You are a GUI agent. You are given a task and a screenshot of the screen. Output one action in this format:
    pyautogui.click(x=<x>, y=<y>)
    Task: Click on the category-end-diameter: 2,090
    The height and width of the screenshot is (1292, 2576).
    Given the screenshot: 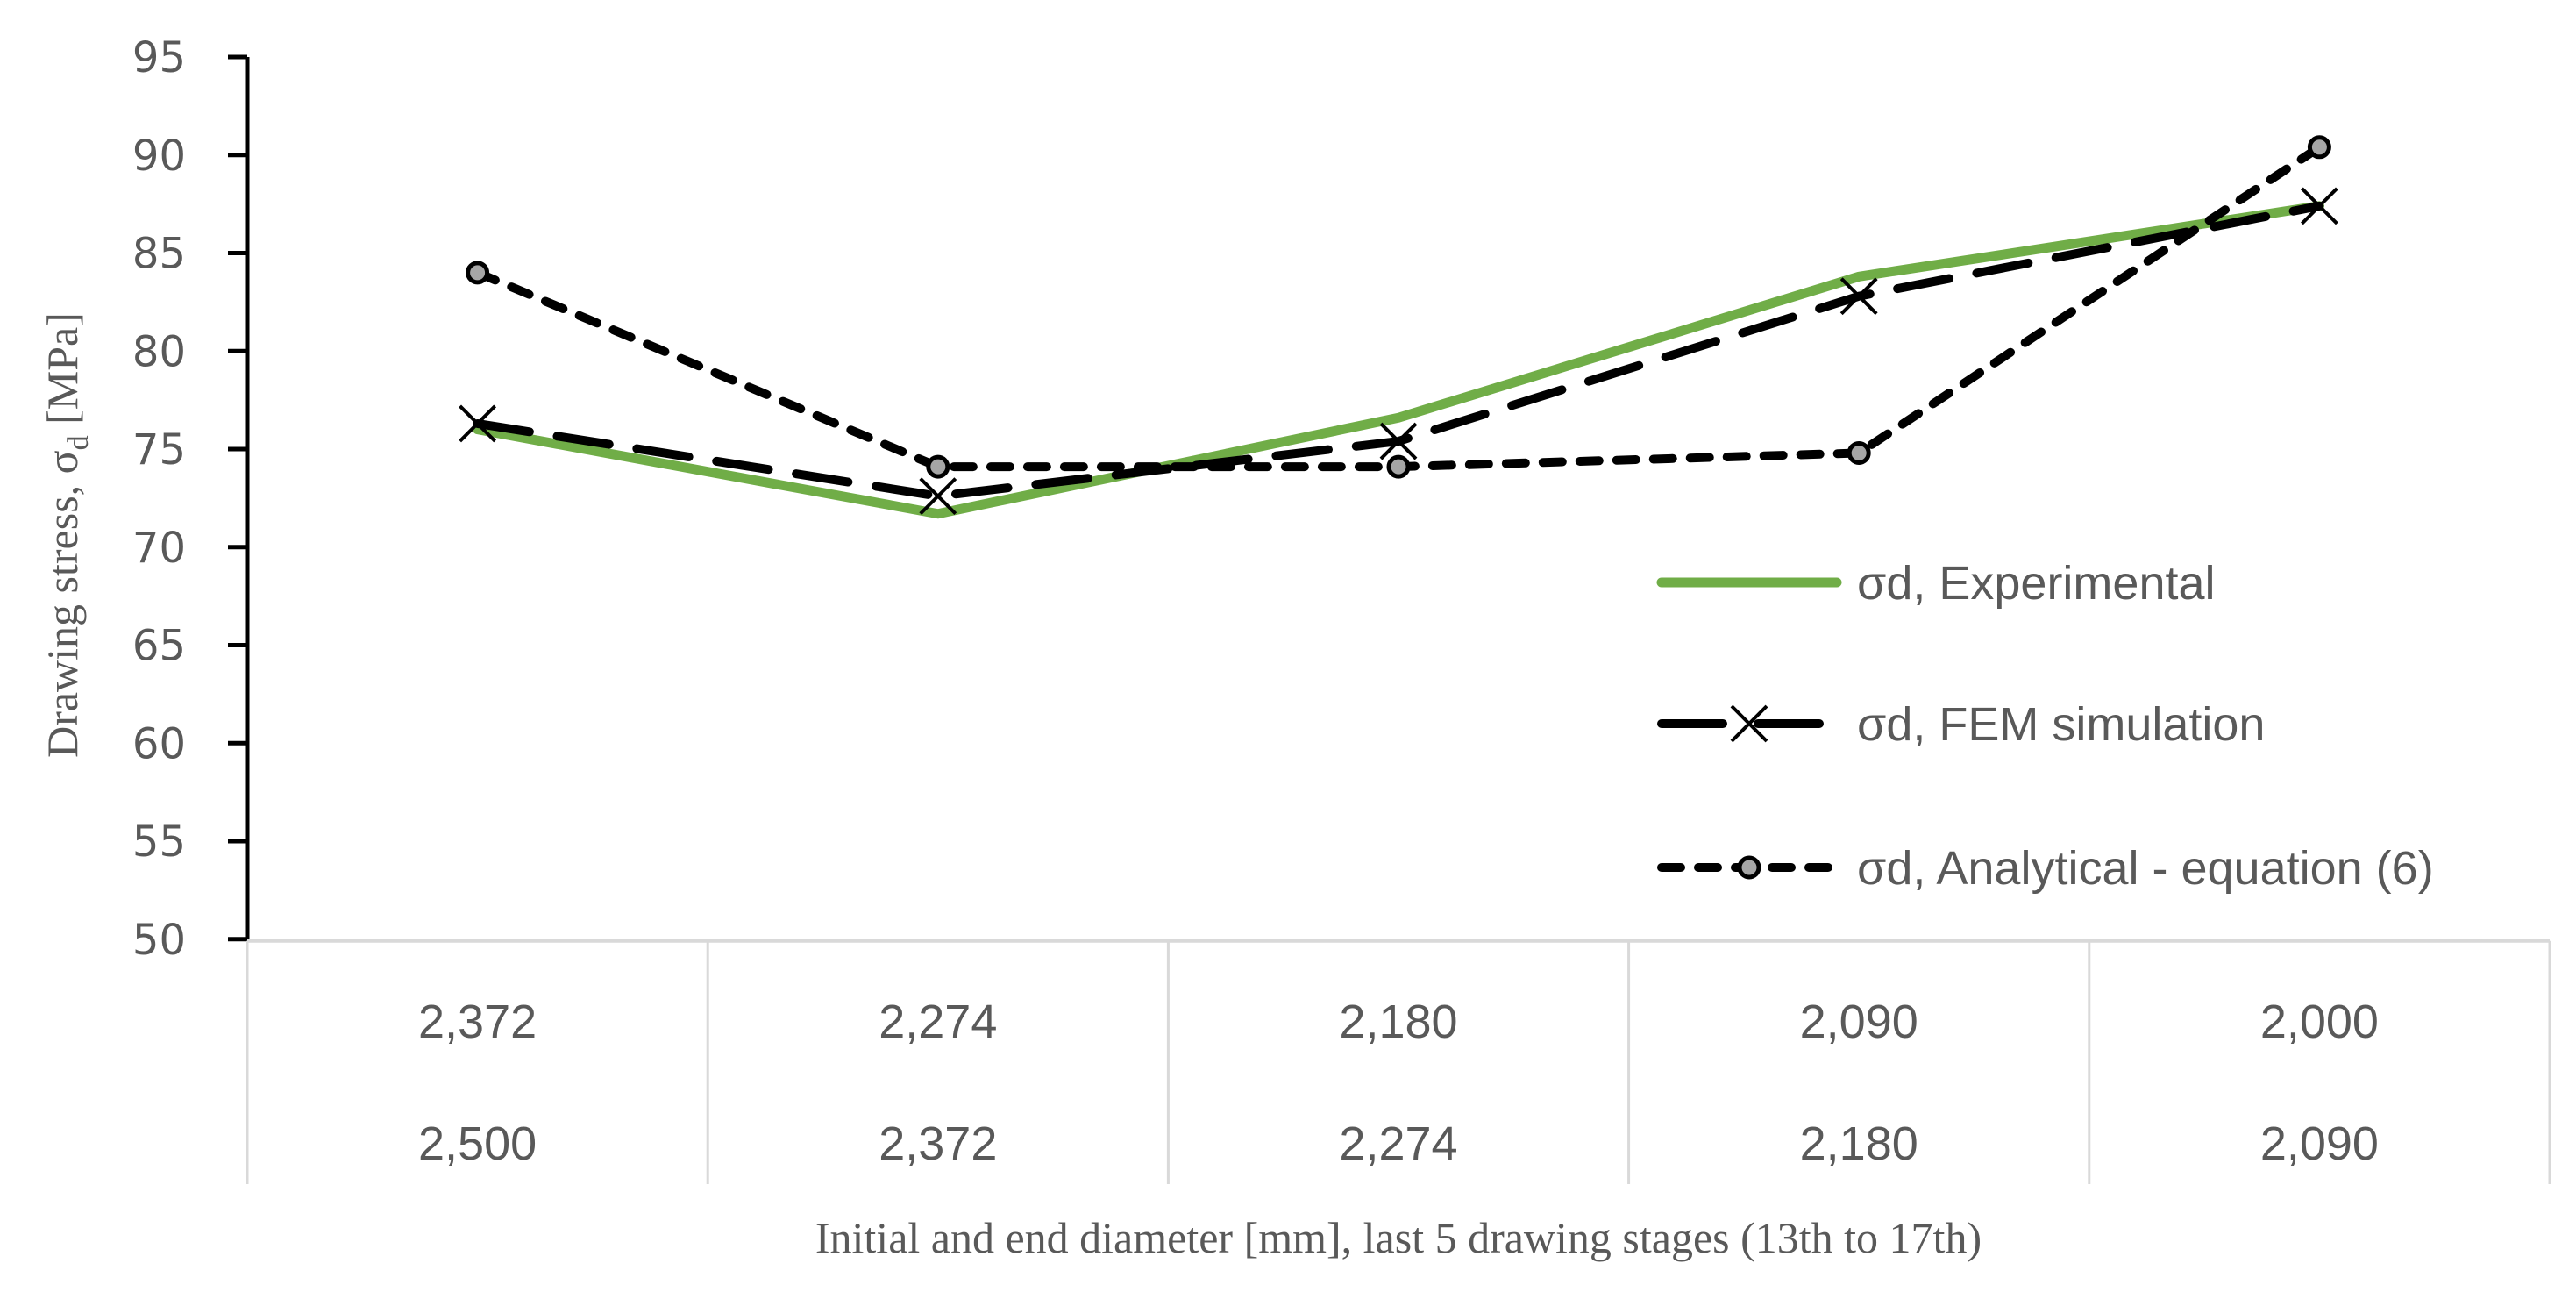 What is the action you would take?
    pyautogui.click(x=1859, y=1022)
    